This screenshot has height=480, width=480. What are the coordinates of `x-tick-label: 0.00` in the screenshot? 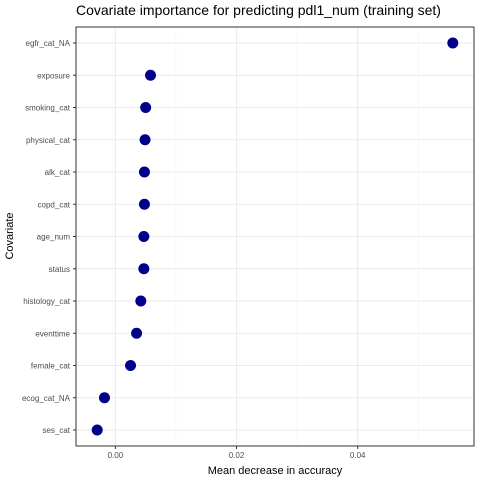 It's located at (116, 455).